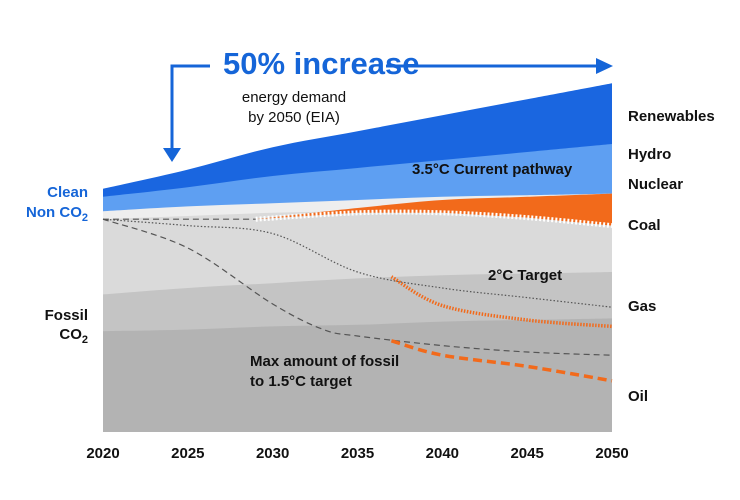 The width and height of the screenshot is (740, 500). What do you see at coordinates (526, 453) in the screenshot?
I see `x-tick-label: 2045` at bounding box center [526, 453].